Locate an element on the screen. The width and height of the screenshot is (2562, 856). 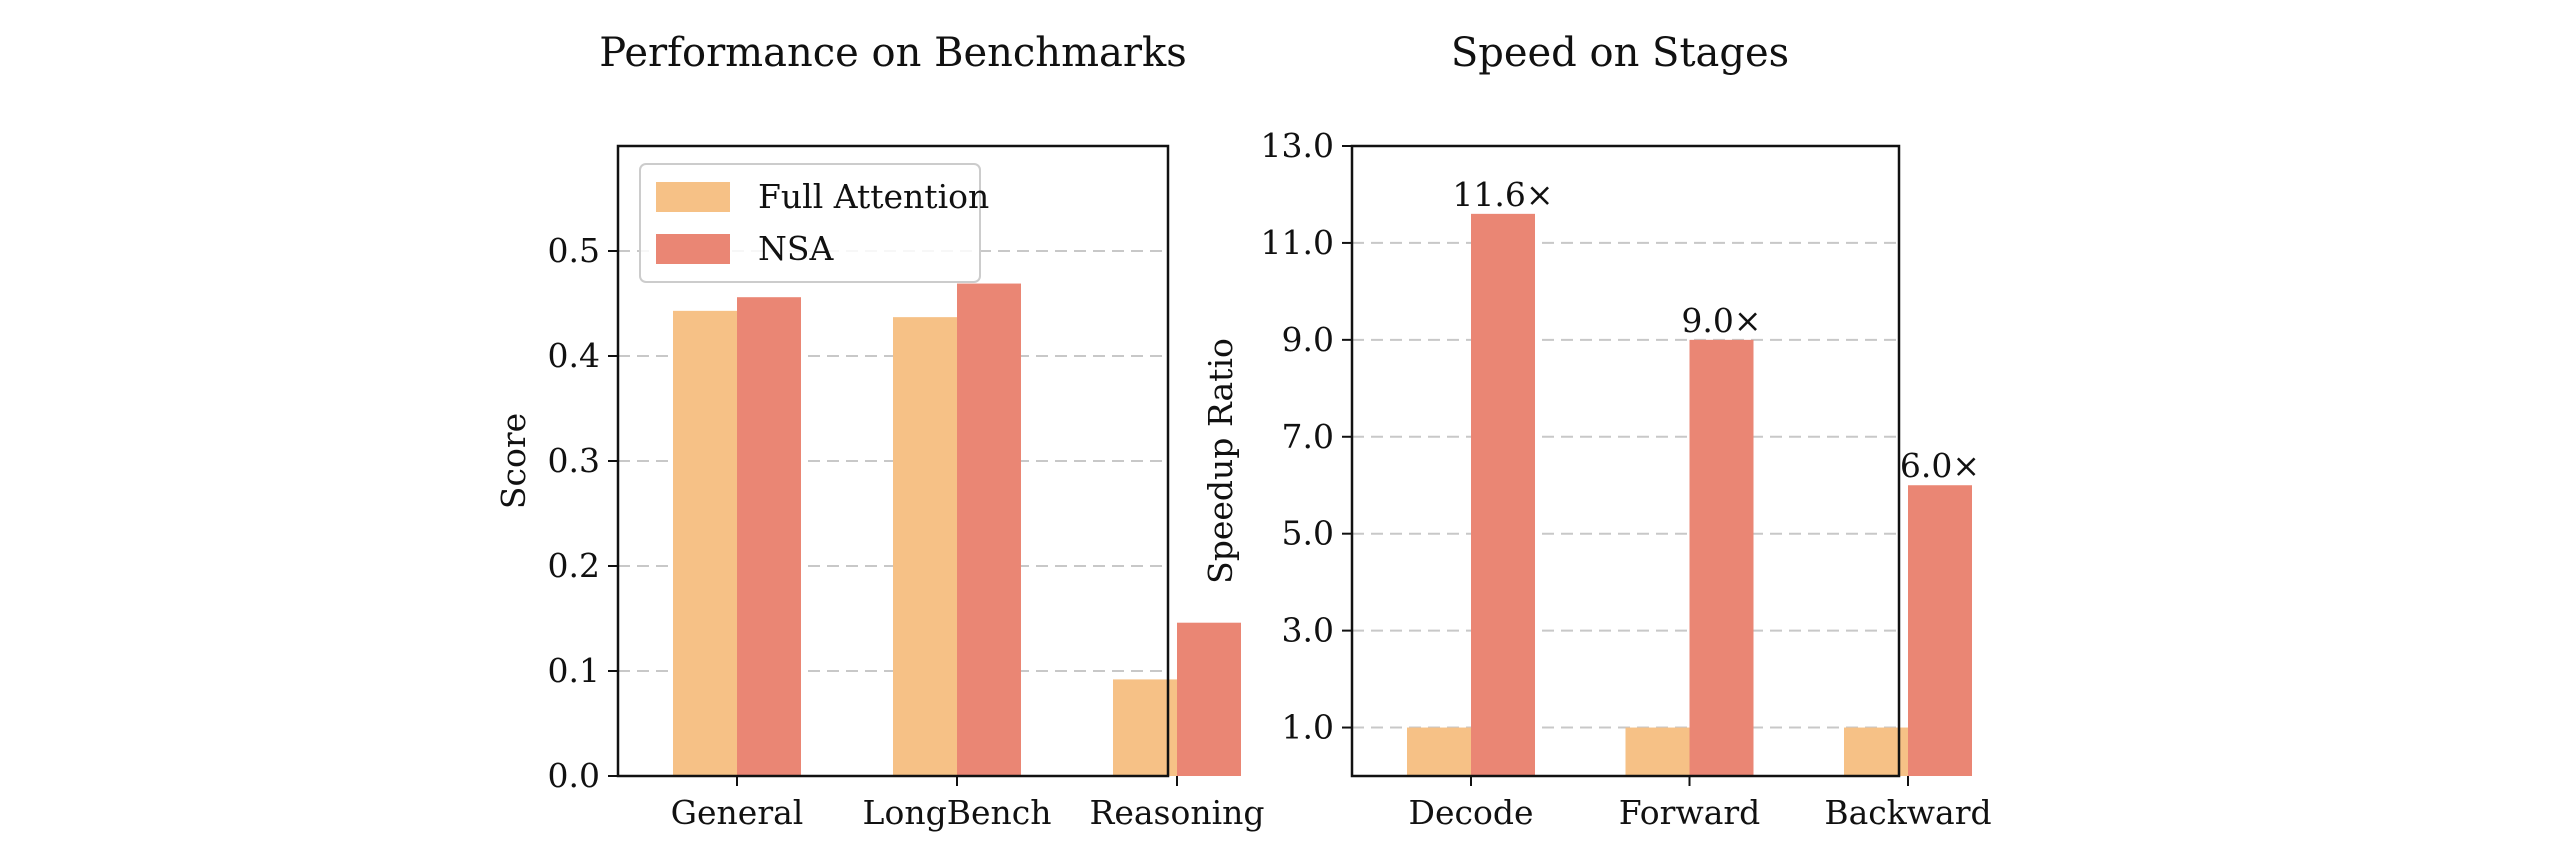
y-axis-label: Score is located at coordinates (513, 461).